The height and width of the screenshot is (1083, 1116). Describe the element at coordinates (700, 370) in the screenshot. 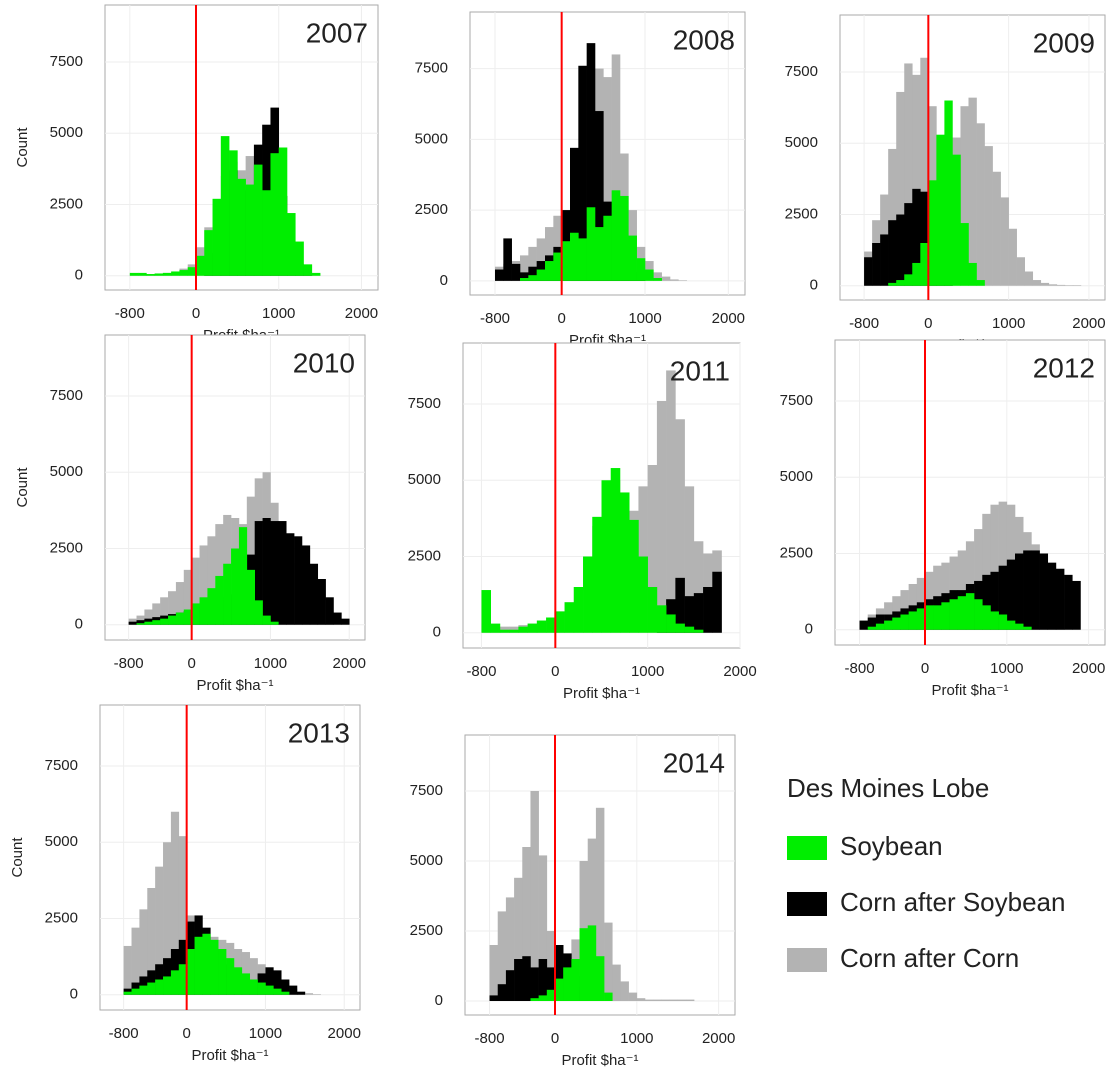

I see `panel-title: 2011` at that location.